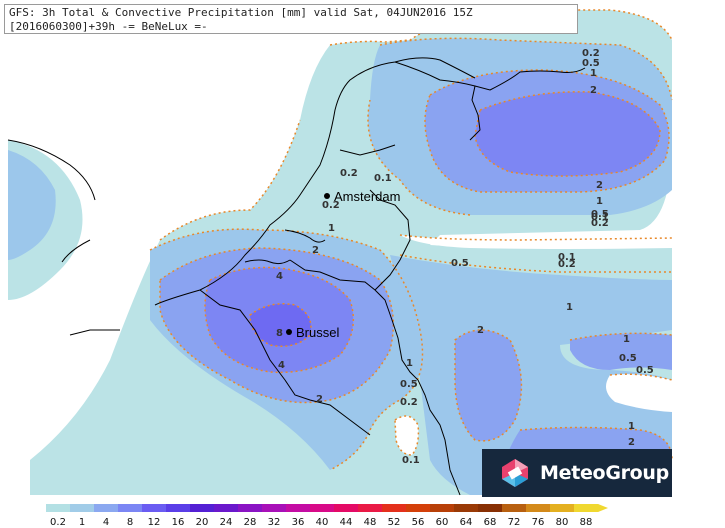  Describe the element at coordinates (202, 522) in the screenshot. I see `legend-label: 20` at that location.